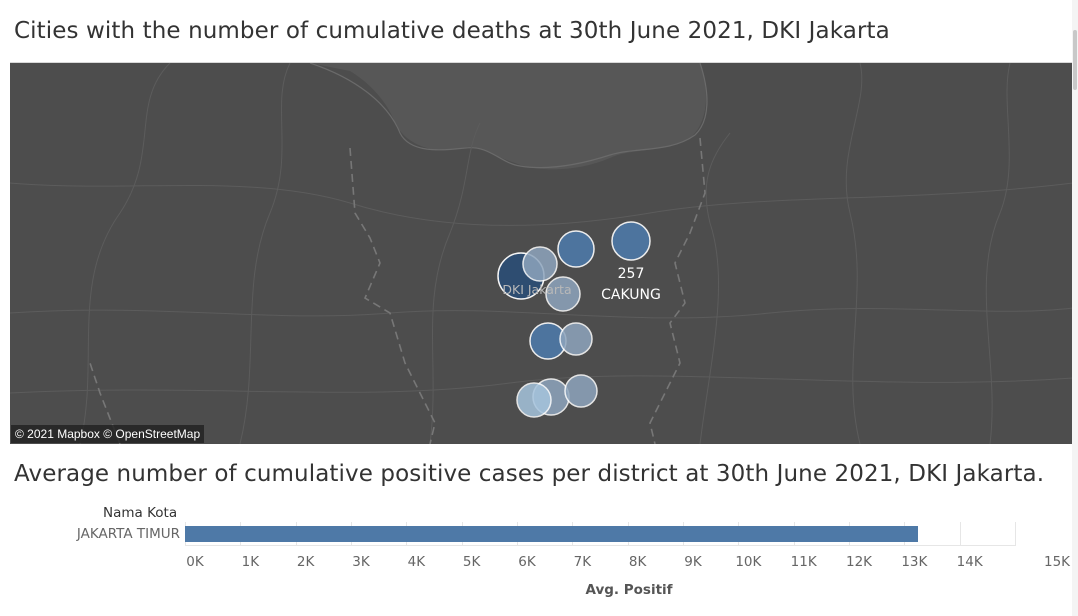 The image size is (1078, 616). Describe the element at coordinates (582, 562) in the screenshot. I see `x-tick-label: 7K` at that location.